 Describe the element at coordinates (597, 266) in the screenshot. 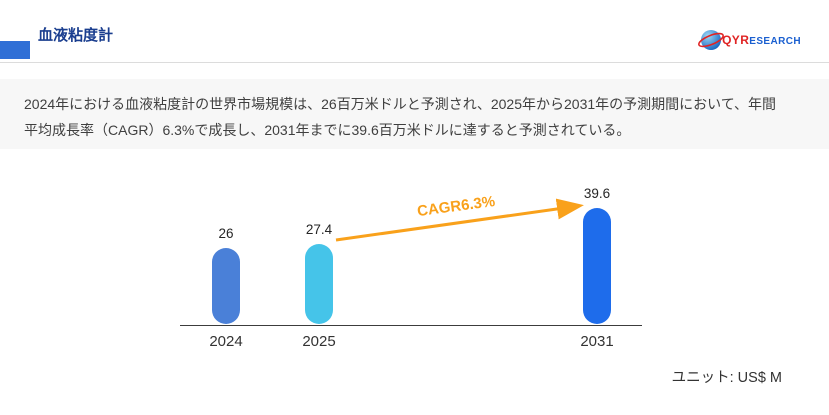

I see `bar-2031` at that location.